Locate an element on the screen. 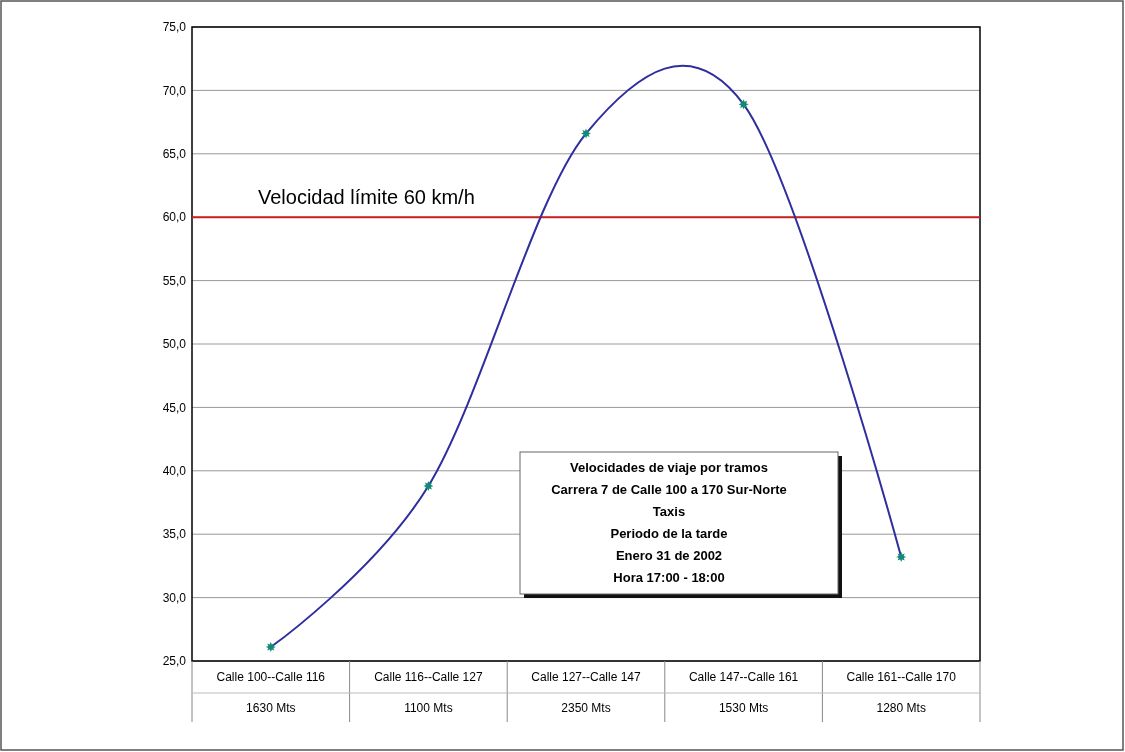 The height and width of the screenshot is (752, 1125). x-tick-label: Calle 127--Calle 147 is located at coordinates (586, 677).